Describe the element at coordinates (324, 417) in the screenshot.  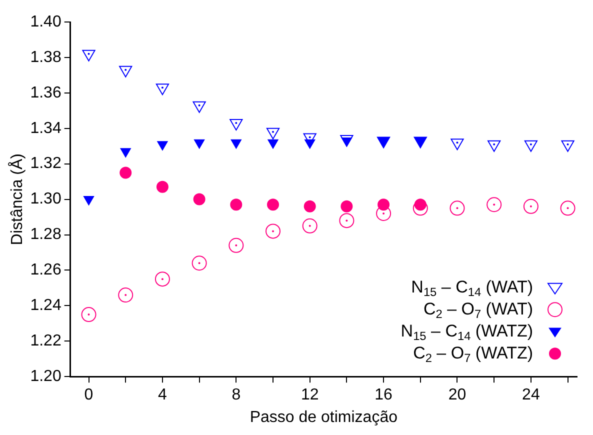
I see `x-axis-title: Passo de otimização` at that location.